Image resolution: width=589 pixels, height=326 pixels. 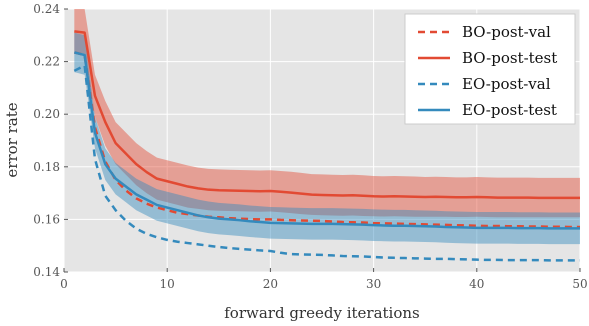 I want to click on x-axis-title: forward greedy iterations, so click(x=321, y=313).